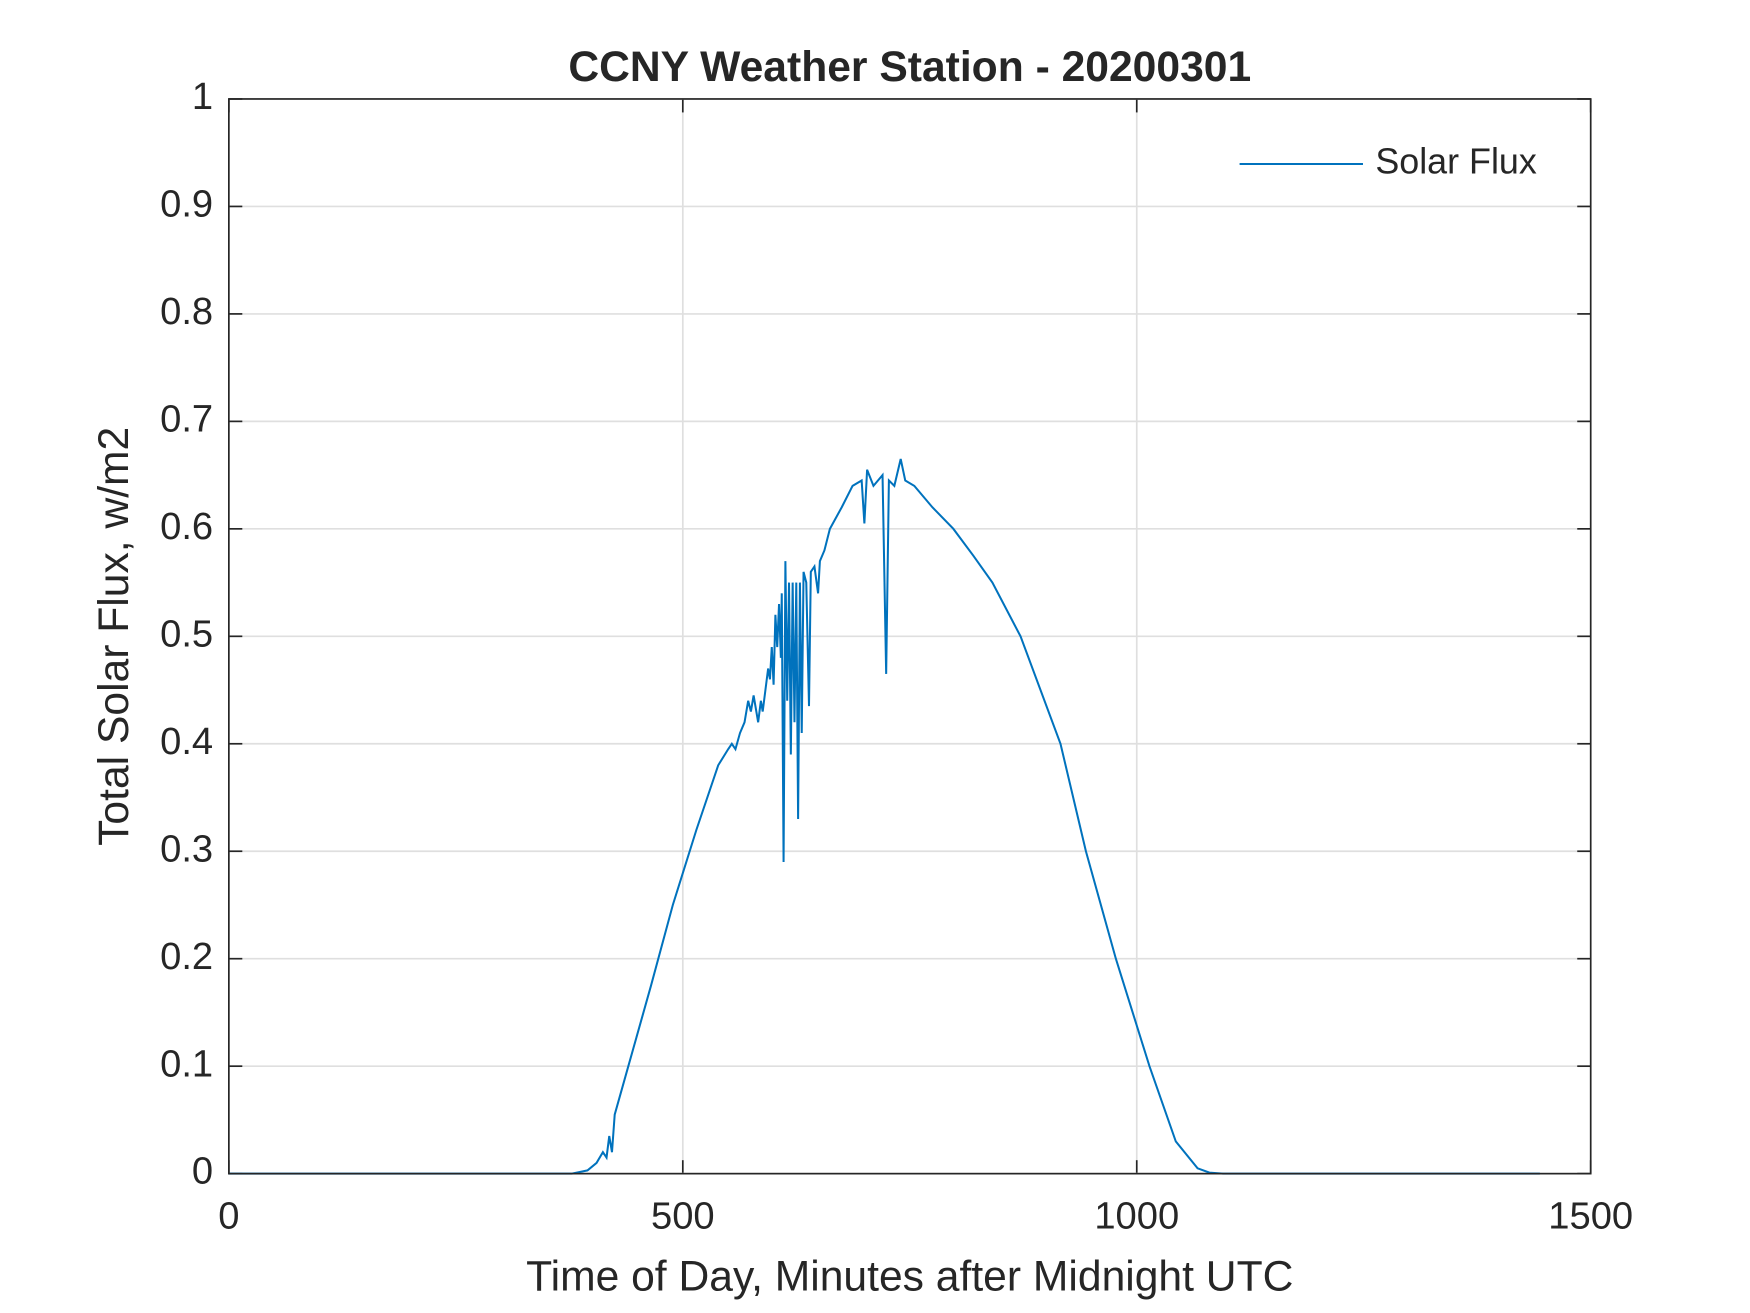  Describe the element at coordinates (909, 1276) in the screenshot. I see `x-axis-label: Time of Day, Minutes after Midnight UTC` at that location.